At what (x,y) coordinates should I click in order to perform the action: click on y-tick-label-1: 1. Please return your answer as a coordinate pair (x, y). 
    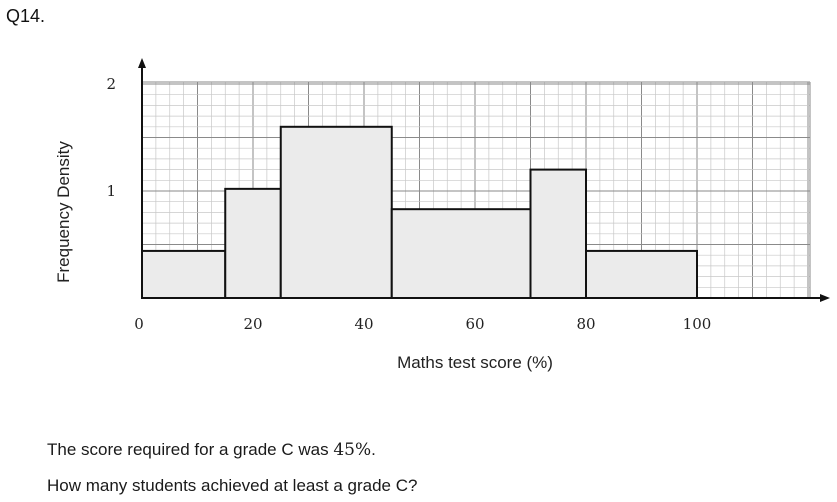
    Looking at the image, I should click on (111, 191).